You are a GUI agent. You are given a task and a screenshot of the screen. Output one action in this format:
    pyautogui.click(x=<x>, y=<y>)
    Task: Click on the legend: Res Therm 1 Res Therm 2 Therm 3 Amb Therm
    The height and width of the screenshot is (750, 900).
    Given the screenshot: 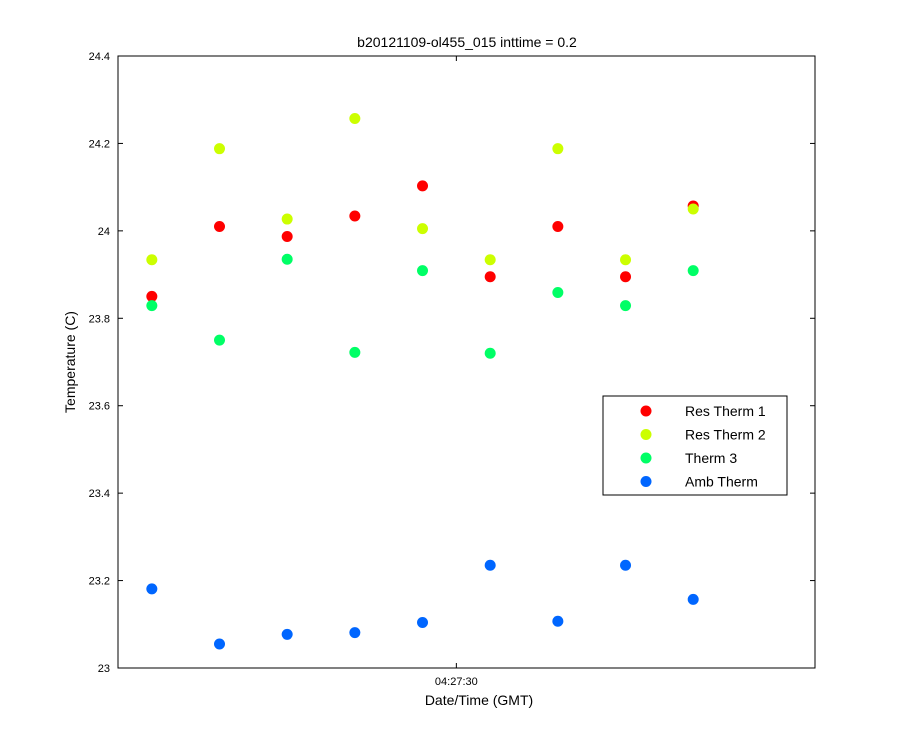 What is the action you would take?
    pyautogui.click(x=695, y=445)
    